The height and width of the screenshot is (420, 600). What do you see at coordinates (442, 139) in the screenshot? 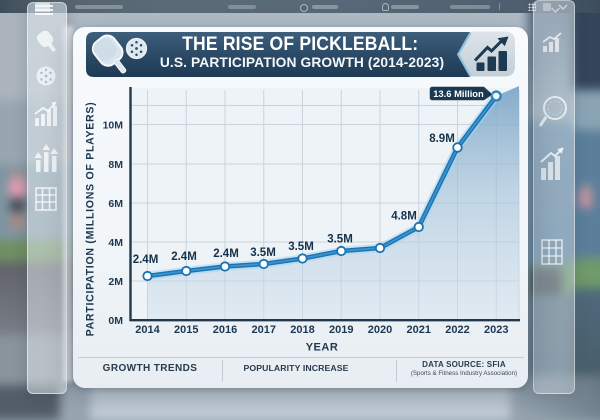
I see `svg-text: 8.9M` at bounding box center [442, 139].